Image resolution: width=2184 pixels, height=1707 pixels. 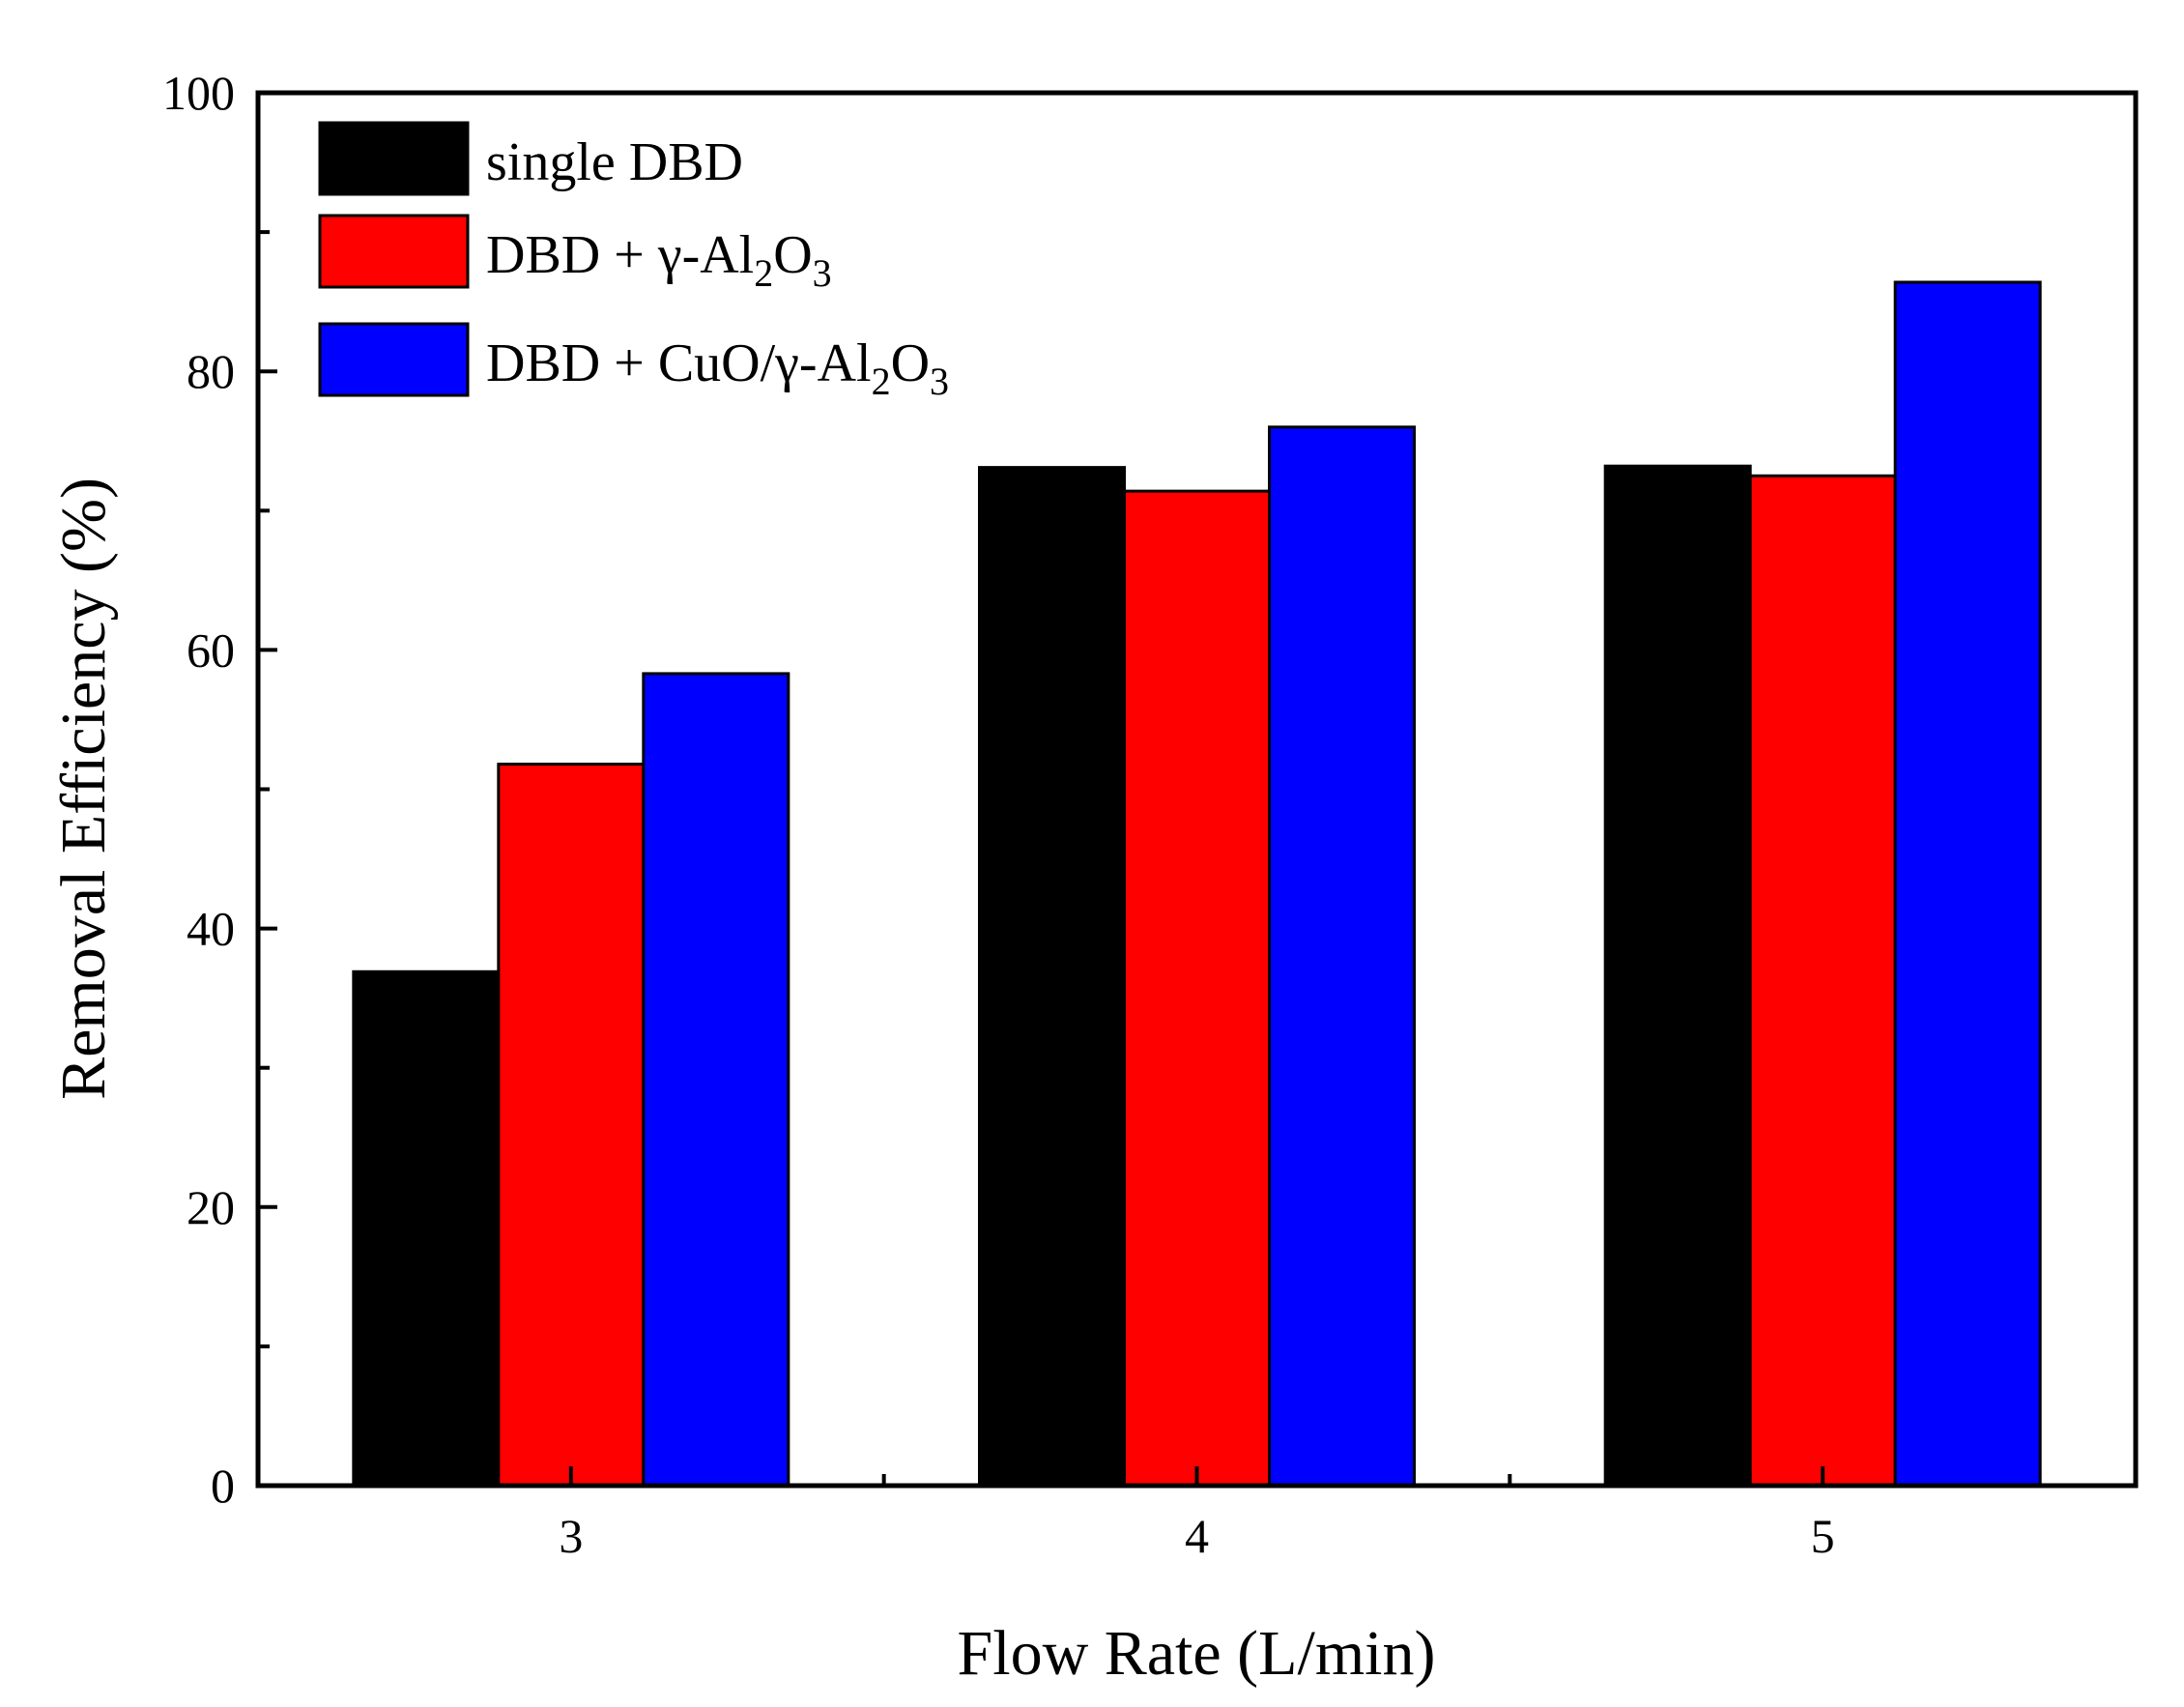 What do you see at coordinates (211, 929) in the screenshot?
I see `y-tick-label: 40` at bounding box center [211, 929].